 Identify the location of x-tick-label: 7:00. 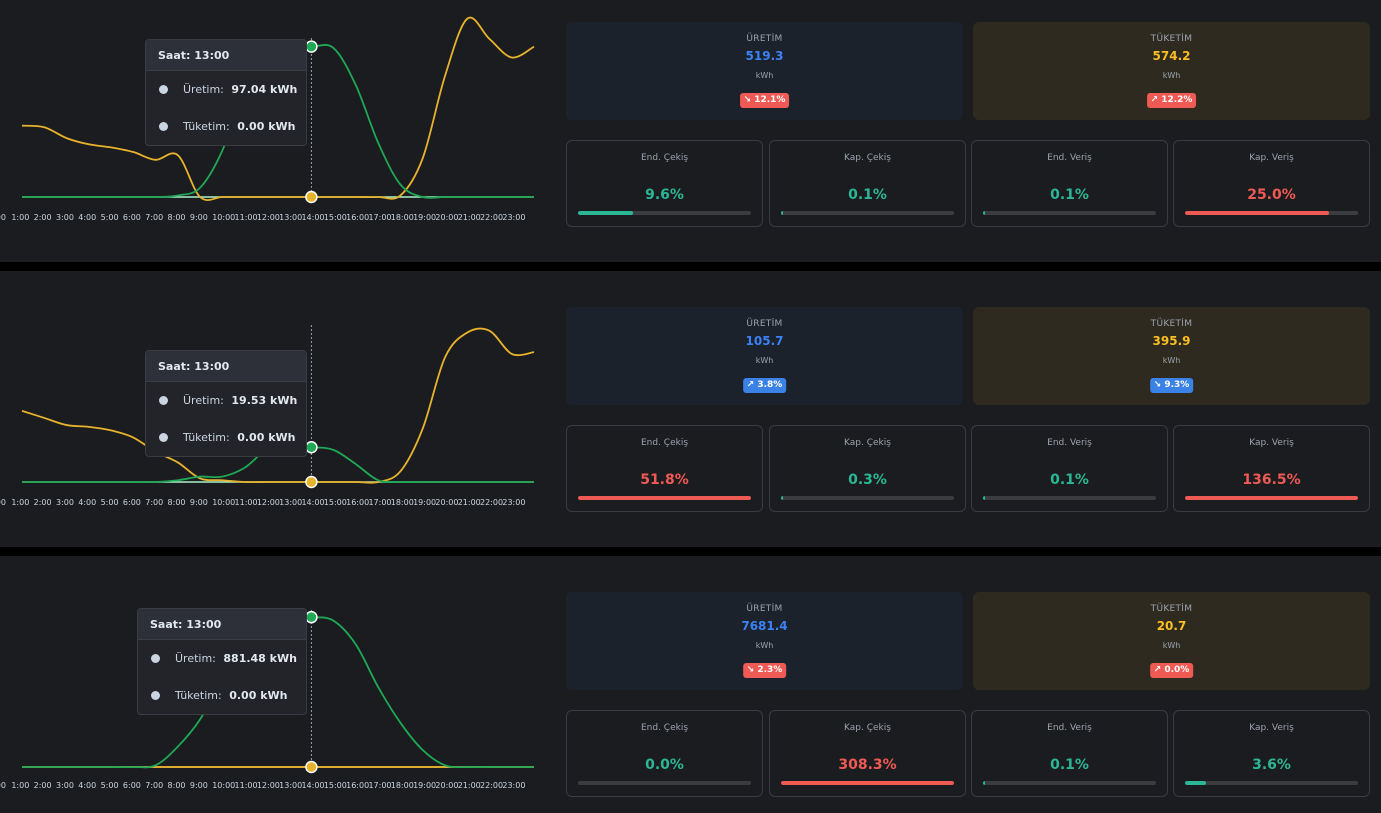
(154, 502).